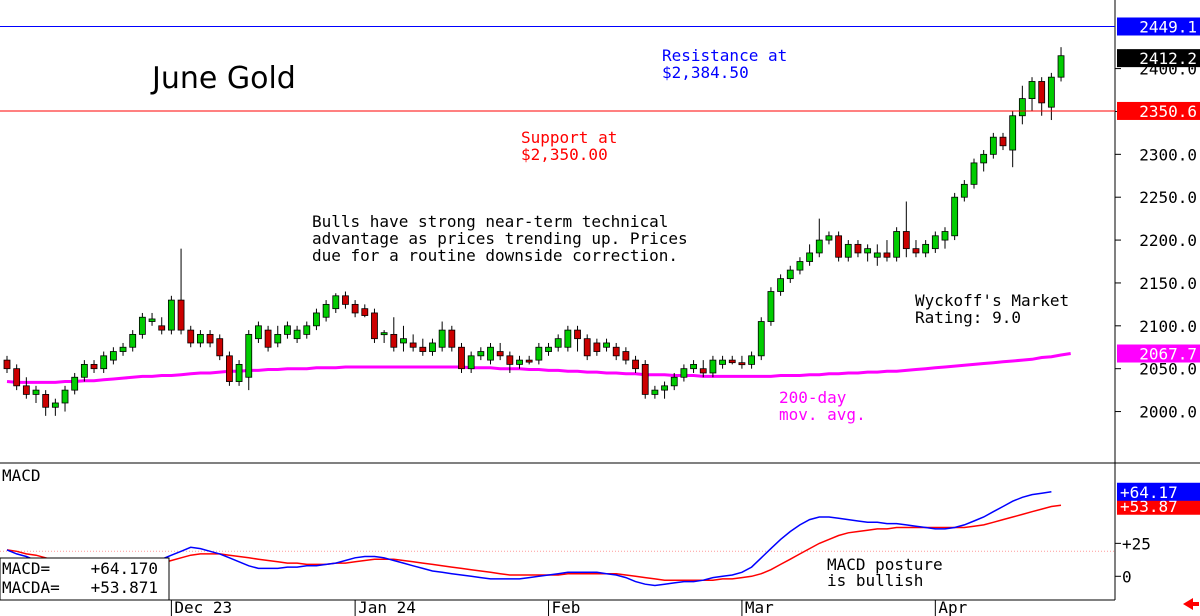 Image resolution: width=1200 pixels, height=616 pixels. I want to click on scroll-left-arrow-icon, so click(1191, 604).